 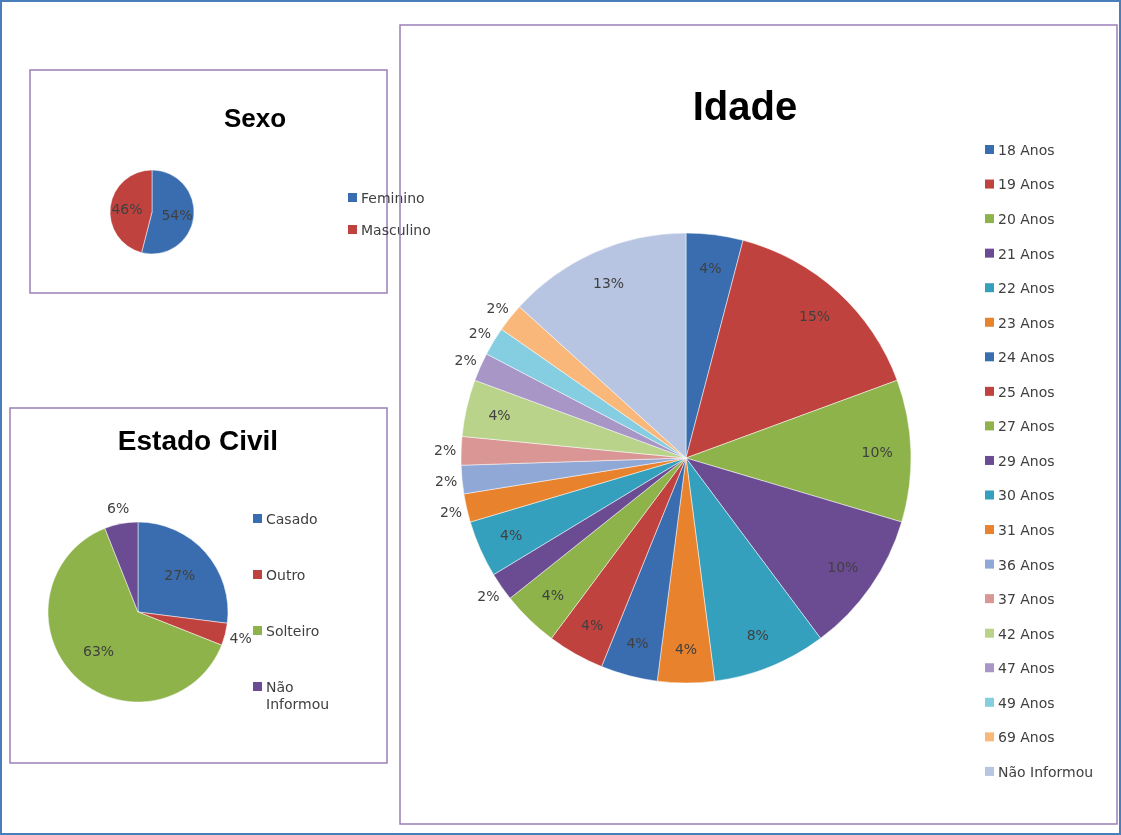 What do you see at coordinates (177, 215) in the screenshot?
I see `data-label: 54%` at bounding box center [177, 215].